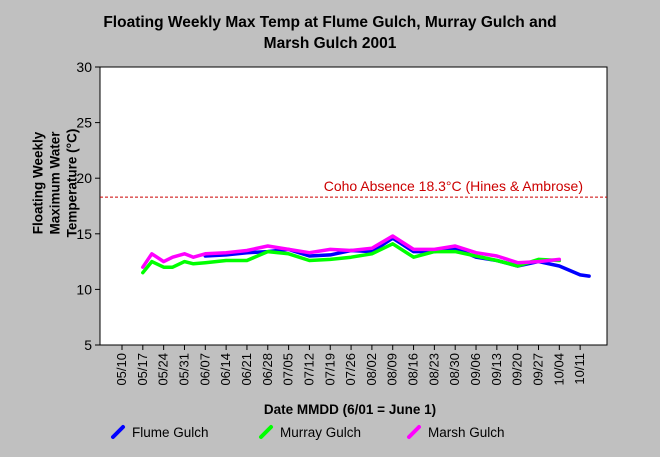 This screenshot has height=457, width=660. Describe the element at coordinates (288, 369) in the screenshot. I see `x-tick-label: 07/05` at that location.